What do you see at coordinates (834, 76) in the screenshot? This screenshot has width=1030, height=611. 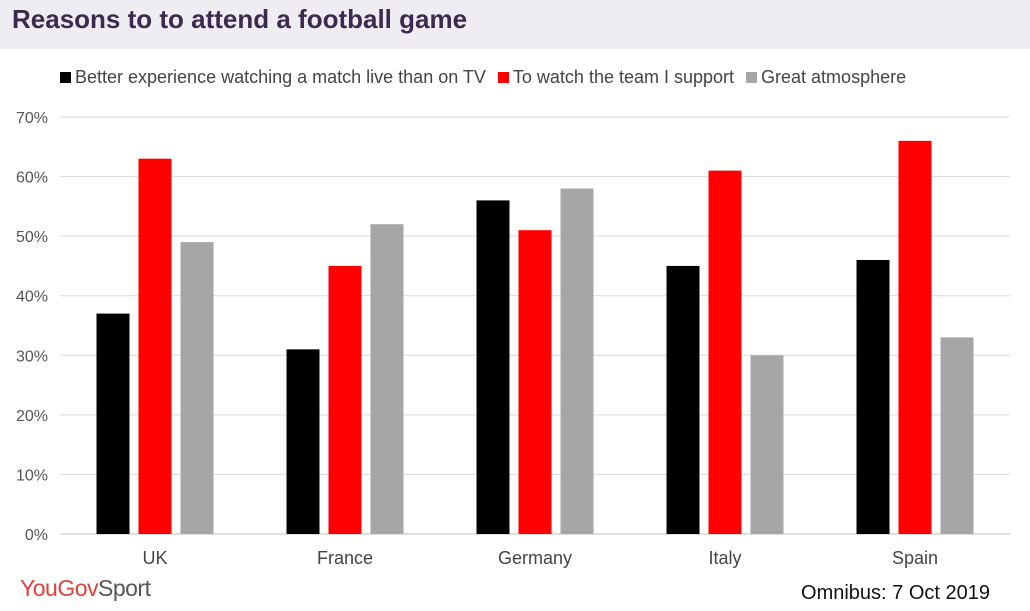 I see `legend-label: Great atmosphere` at bounding box center [834, 76].